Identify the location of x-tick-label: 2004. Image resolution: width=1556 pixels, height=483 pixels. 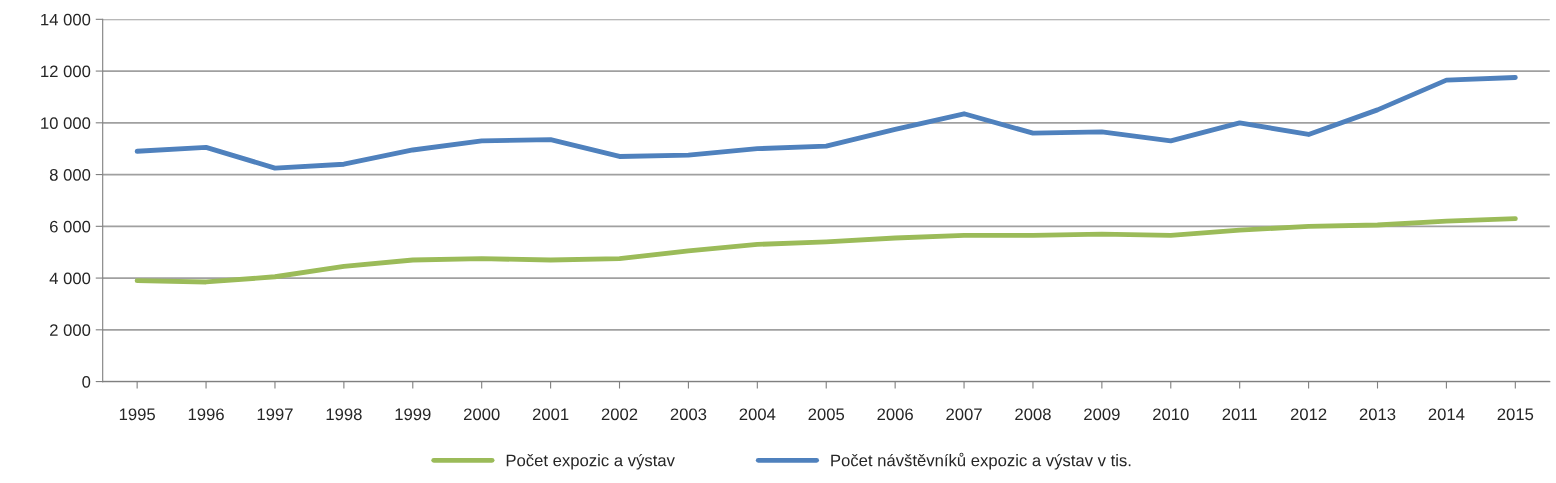
(757, 414).